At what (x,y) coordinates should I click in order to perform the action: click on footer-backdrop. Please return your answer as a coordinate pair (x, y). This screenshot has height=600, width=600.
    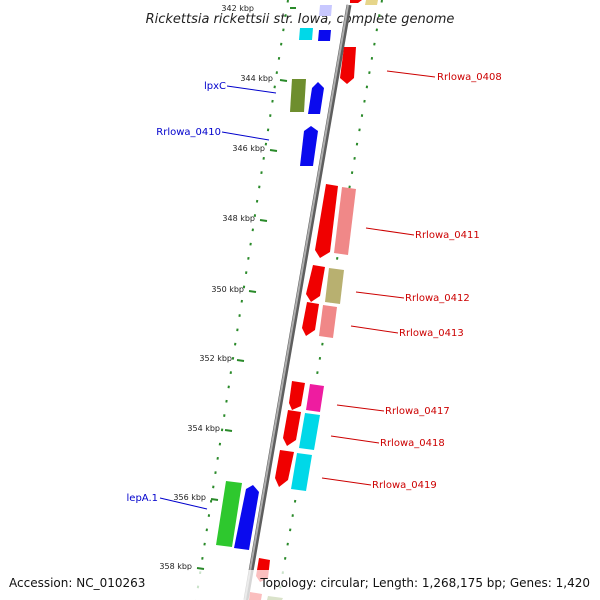
    Looking at the image, I should click on (300, 585).